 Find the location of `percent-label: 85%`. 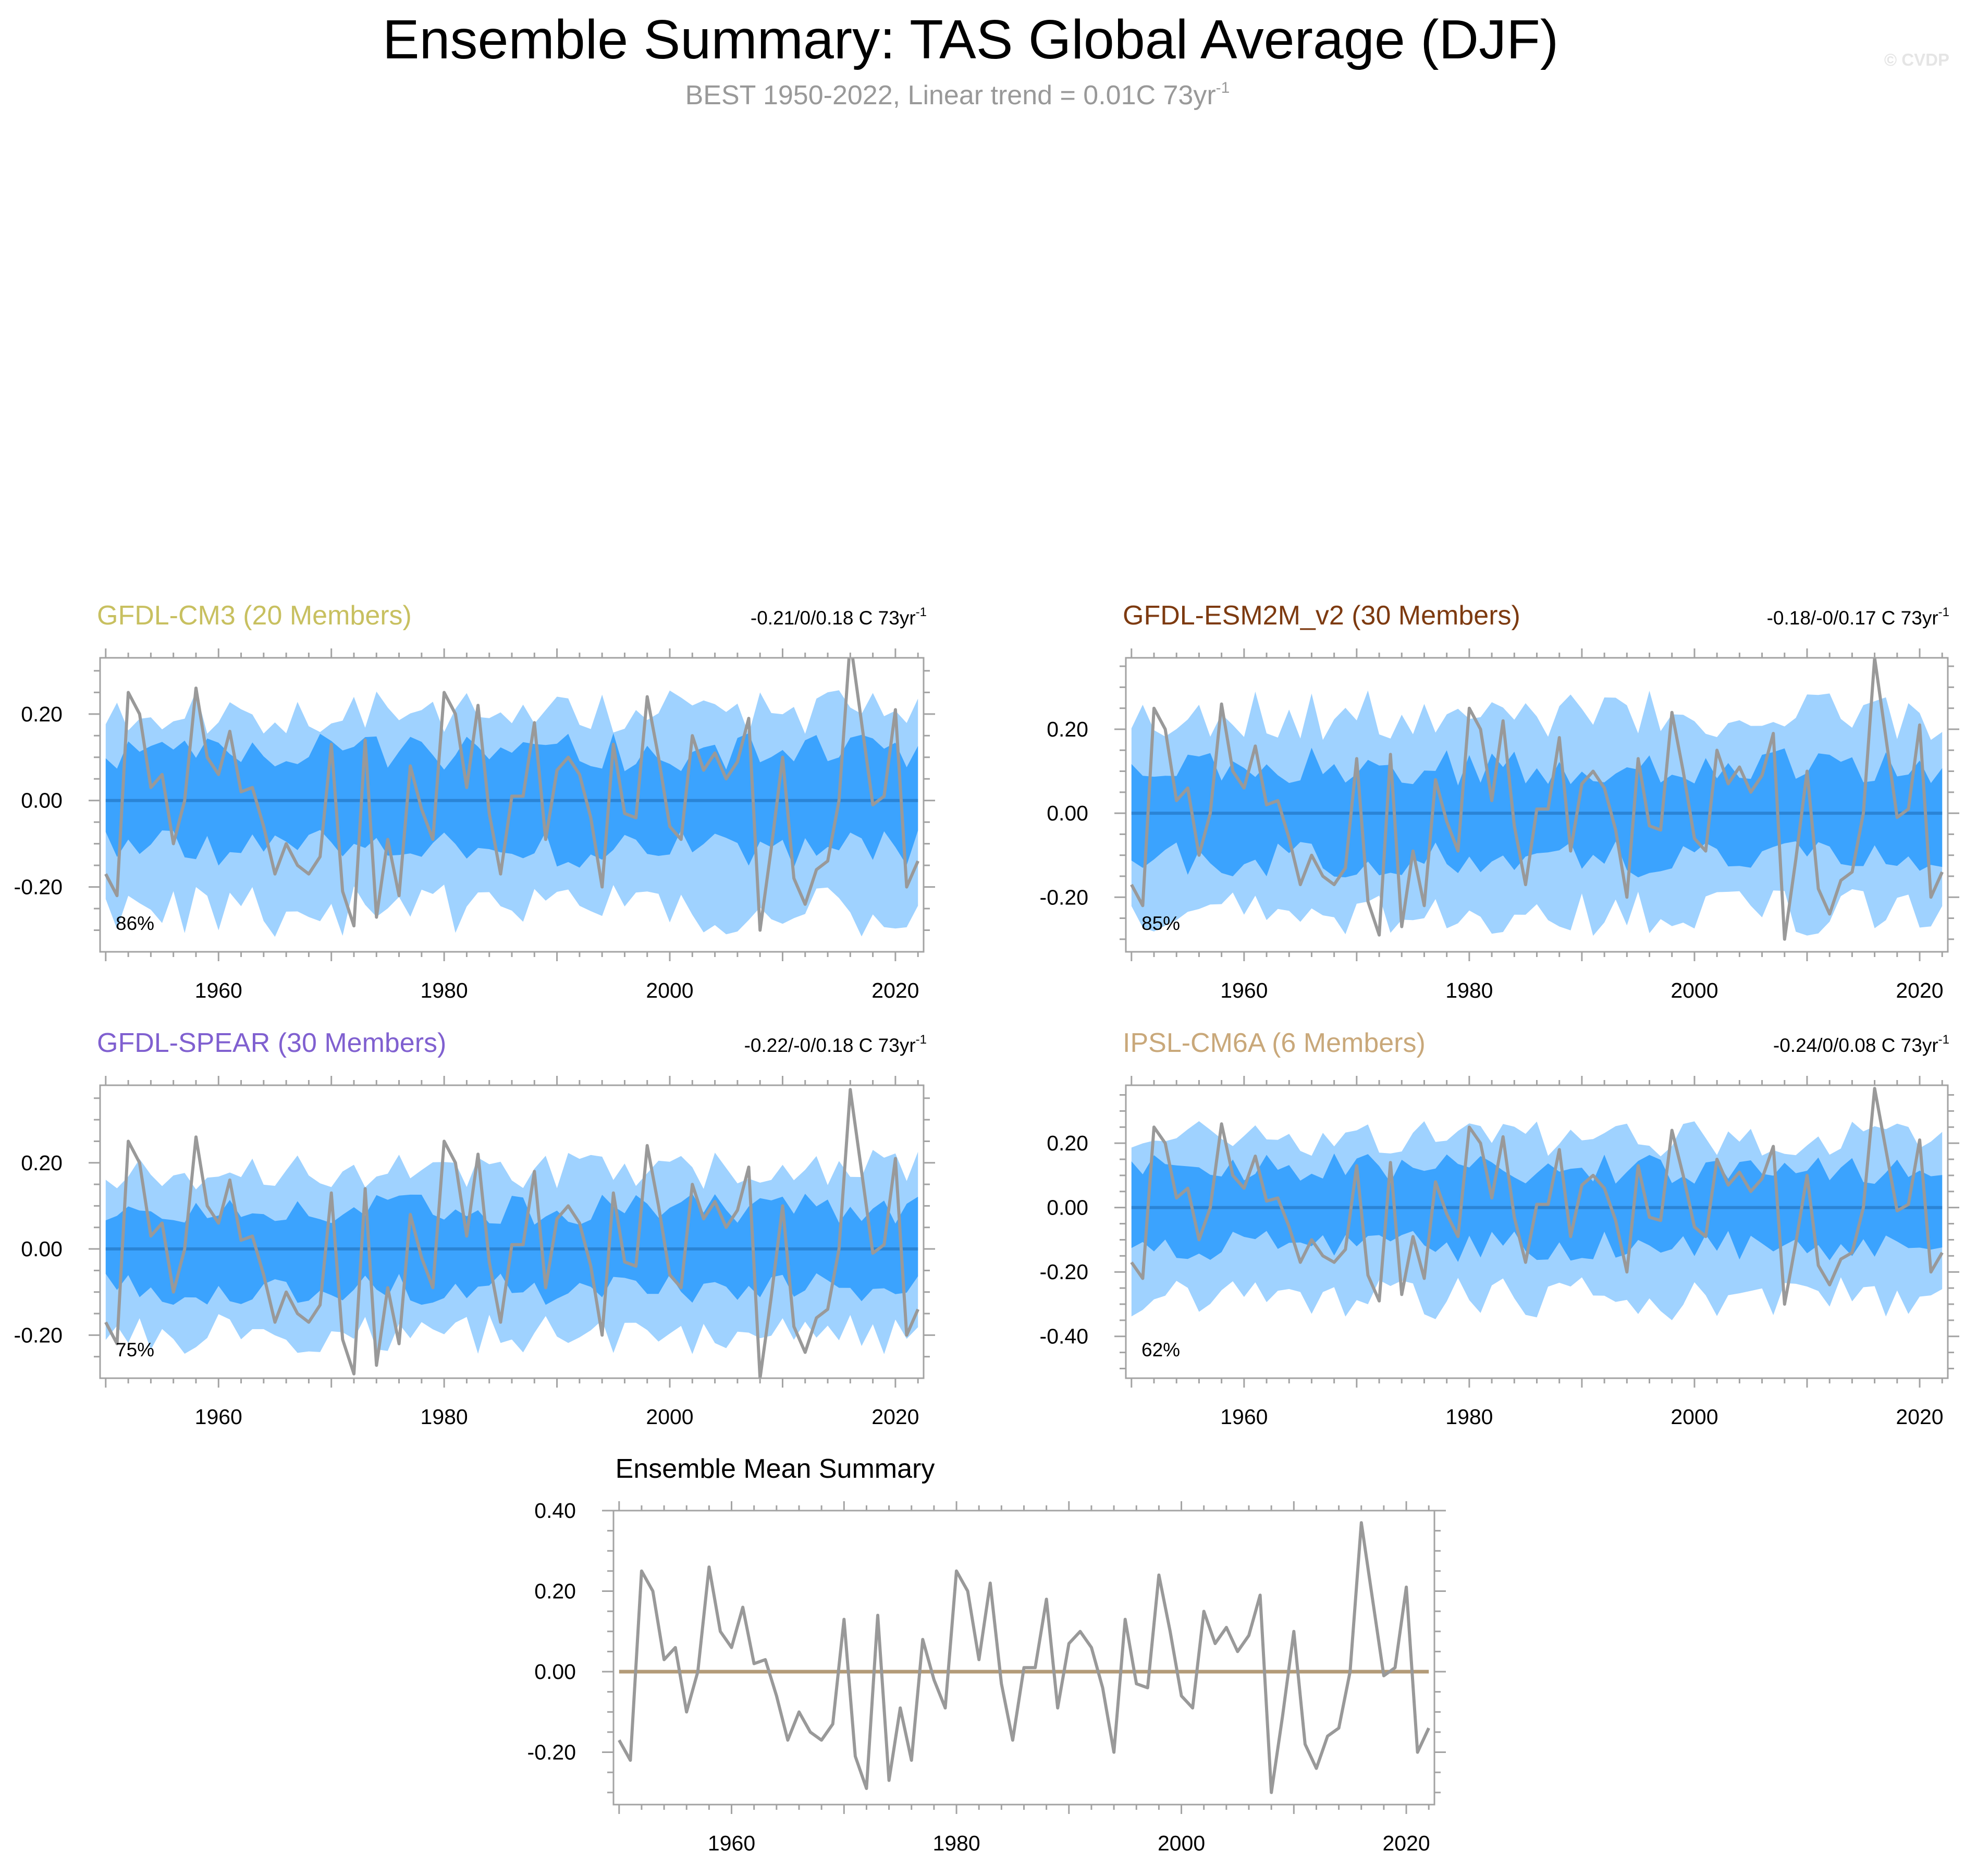

percent-label: 85% is located at coordinates (1160, 923).